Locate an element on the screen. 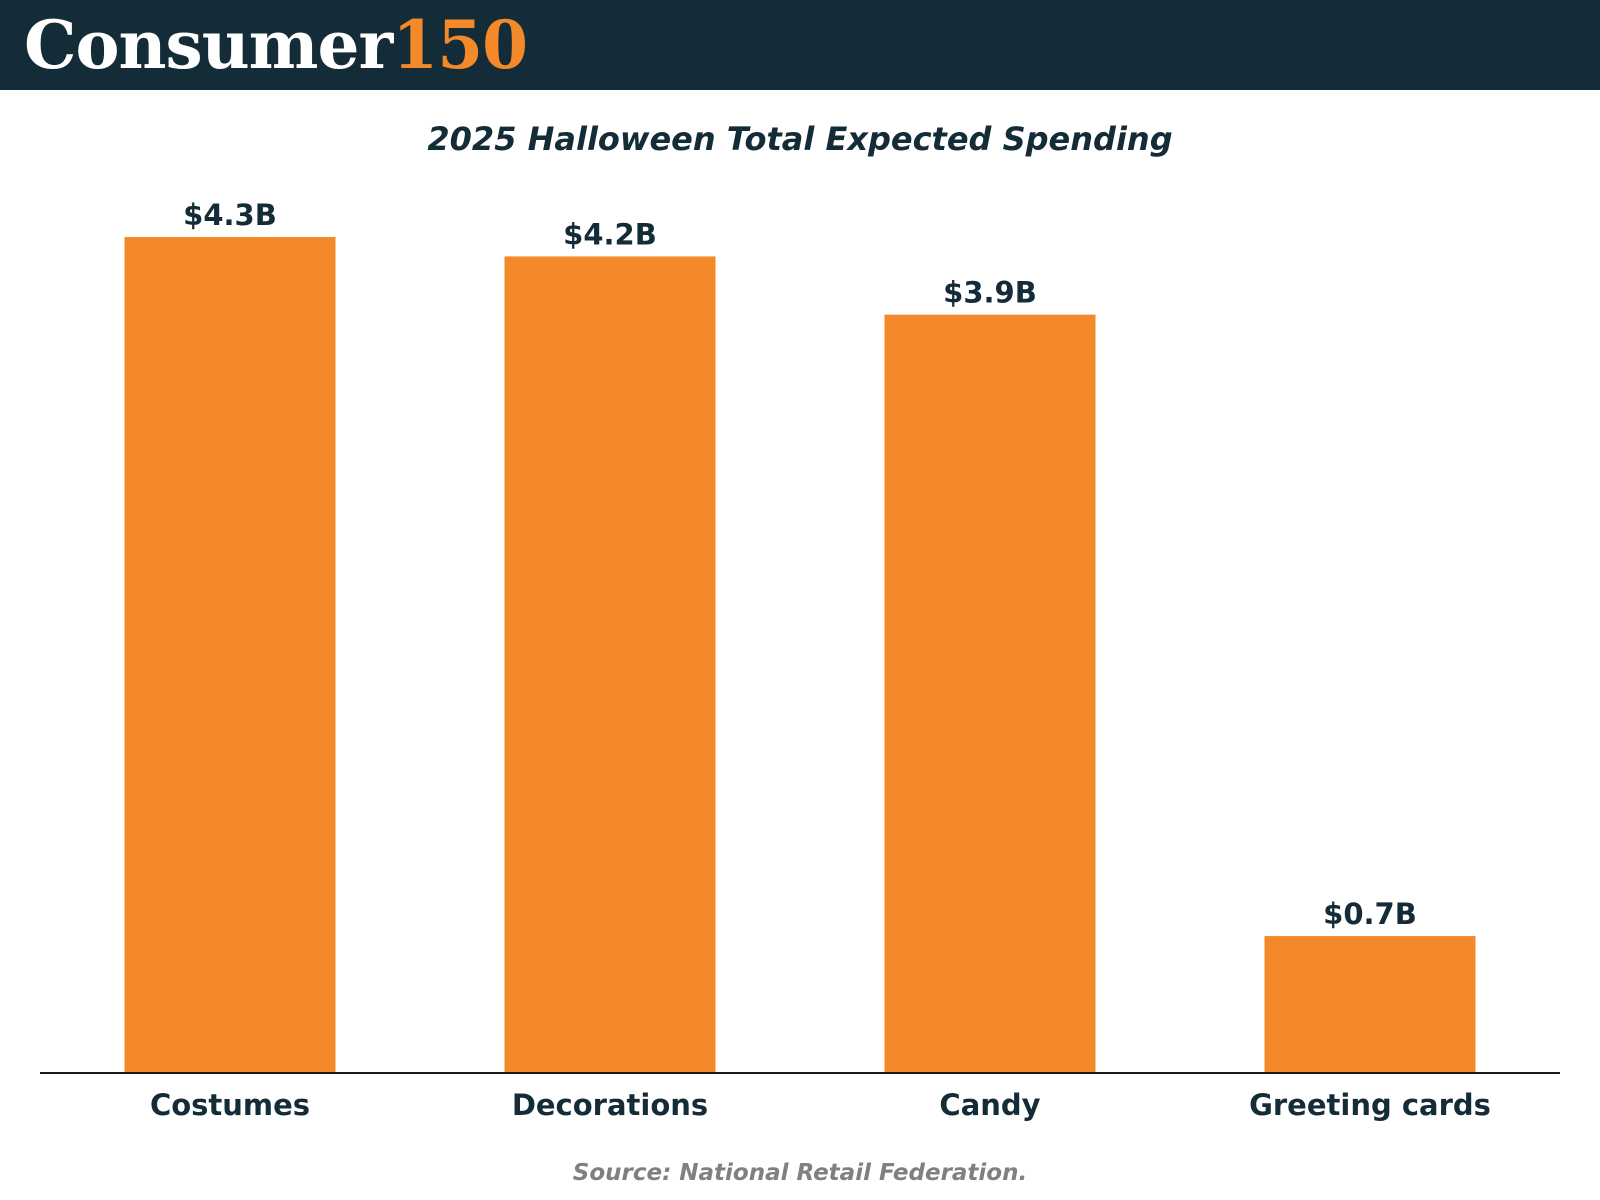 This screenshot has width=1600, height=1200. value-label: $3.9B is located at coordinates (990, 293).